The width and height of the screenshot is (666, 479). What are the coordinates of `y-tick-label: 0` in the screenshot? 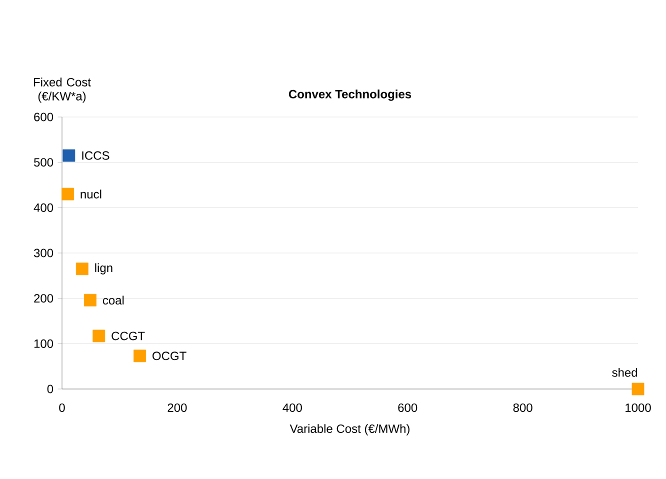 It's located at (50, 389).